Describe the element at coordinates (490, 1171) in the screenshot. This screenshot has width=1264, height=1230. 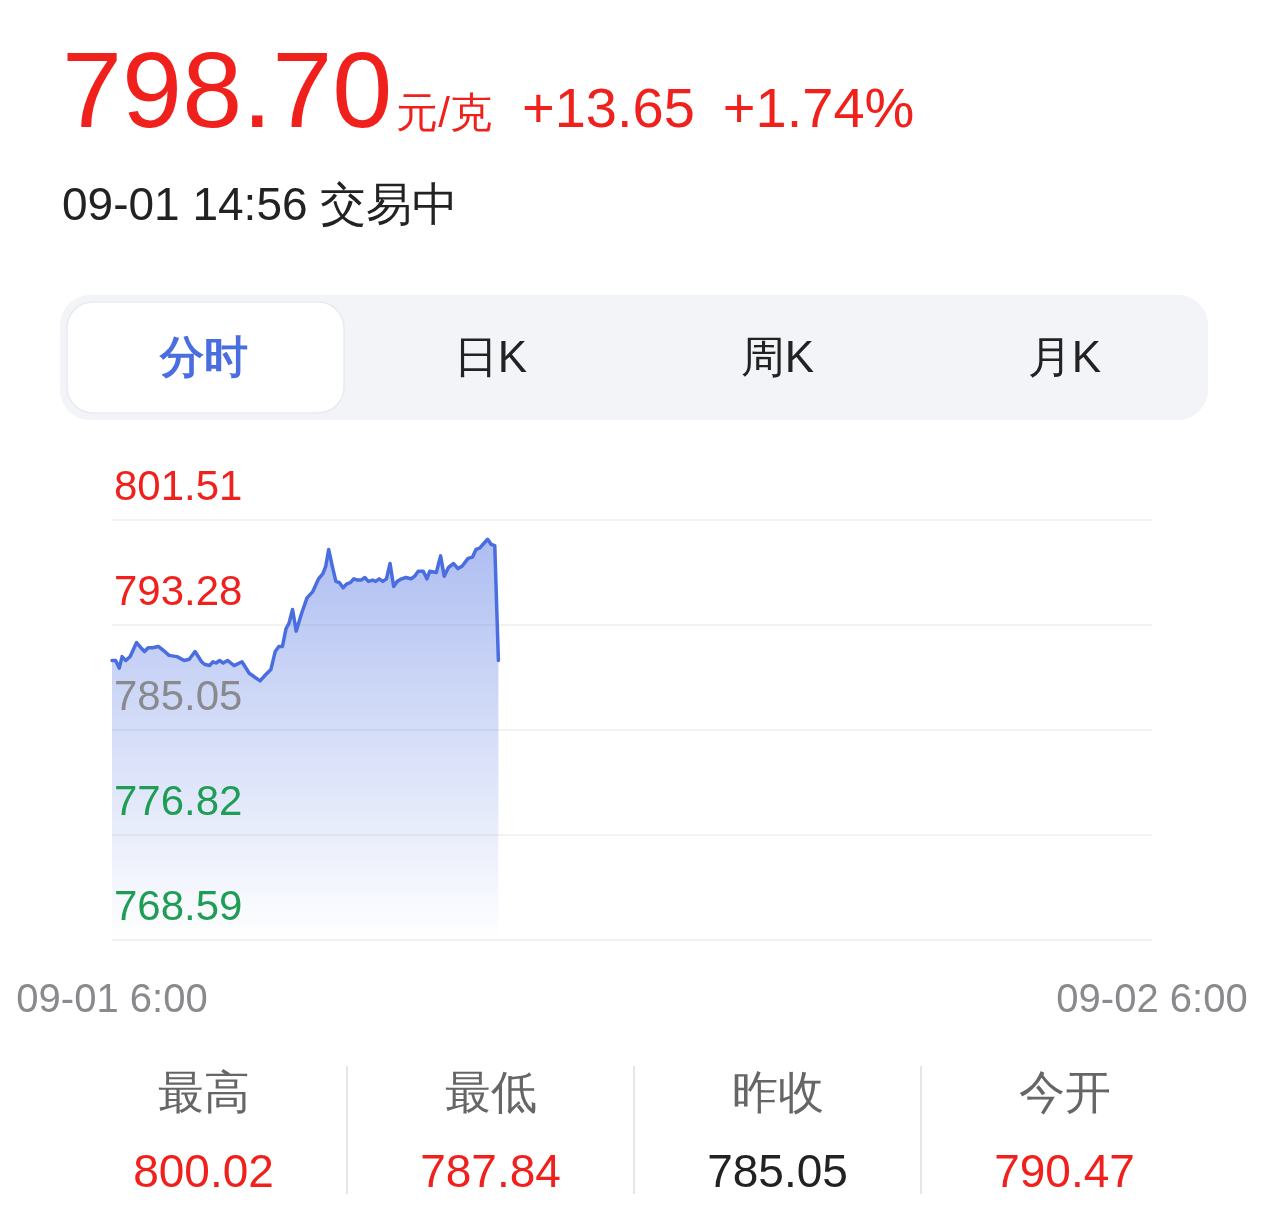
I see `stat-value: 787.84` at that location.